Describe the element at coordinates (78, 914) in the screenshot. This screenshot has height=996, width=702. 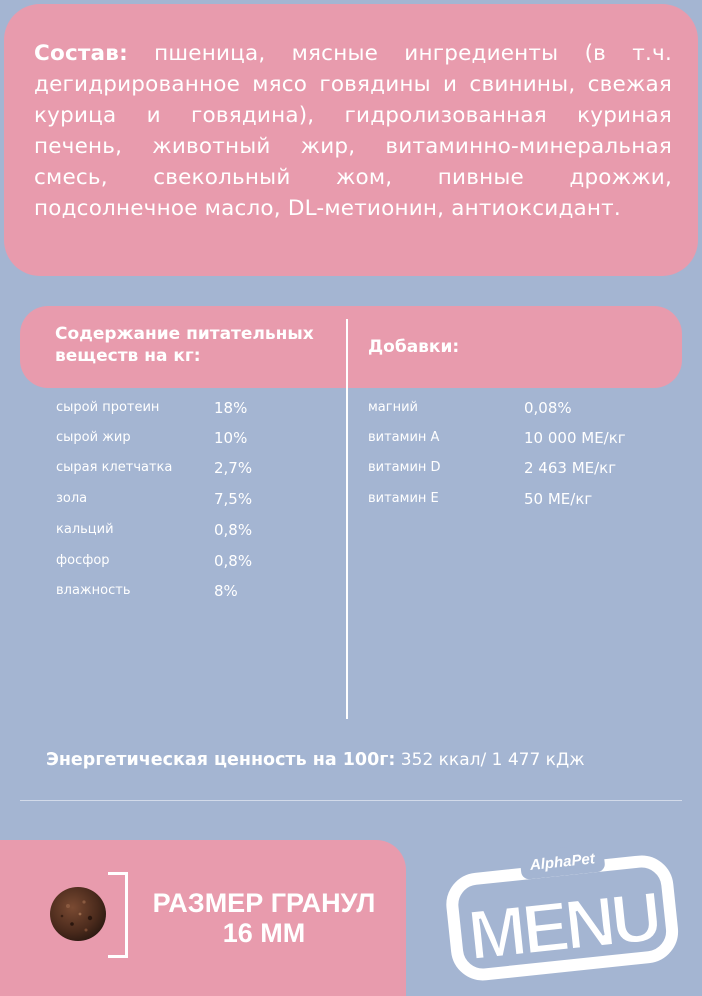
I see `granule-image` at that location.